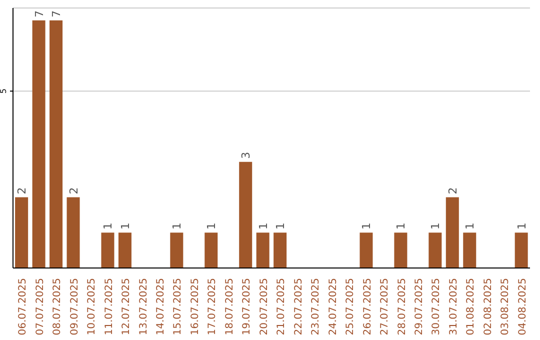 The height and width of the screenshot is (340, 540). I want to click on x-tick-label: 08.07.2025, so click(58, 307).